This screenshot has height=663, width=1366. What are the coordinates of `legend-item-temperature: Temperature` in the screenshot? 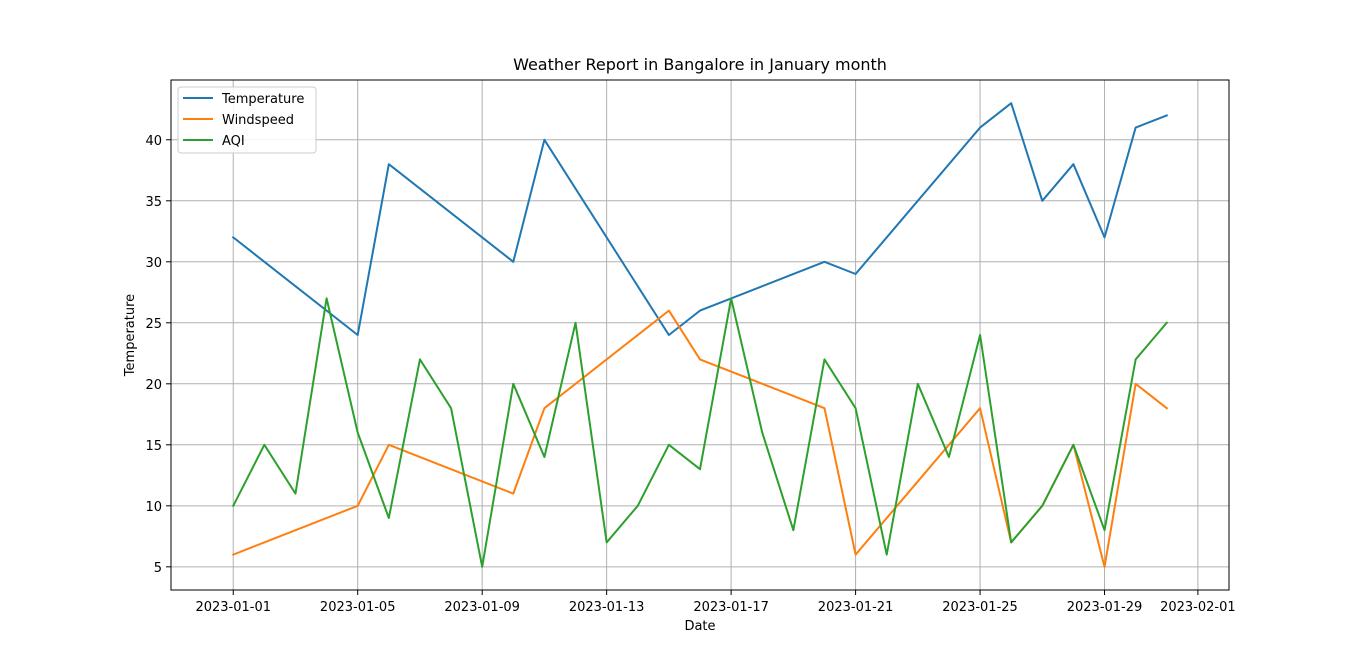 It's located at (243, 99).